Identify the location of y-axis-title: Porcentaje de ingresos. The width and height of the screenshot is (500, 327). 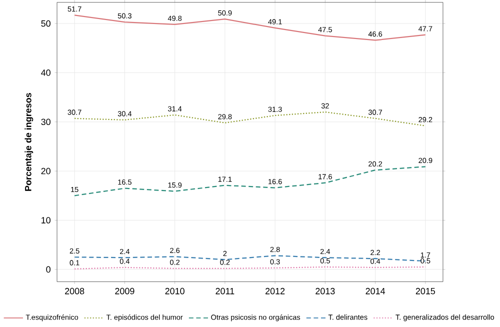
(29, 142).